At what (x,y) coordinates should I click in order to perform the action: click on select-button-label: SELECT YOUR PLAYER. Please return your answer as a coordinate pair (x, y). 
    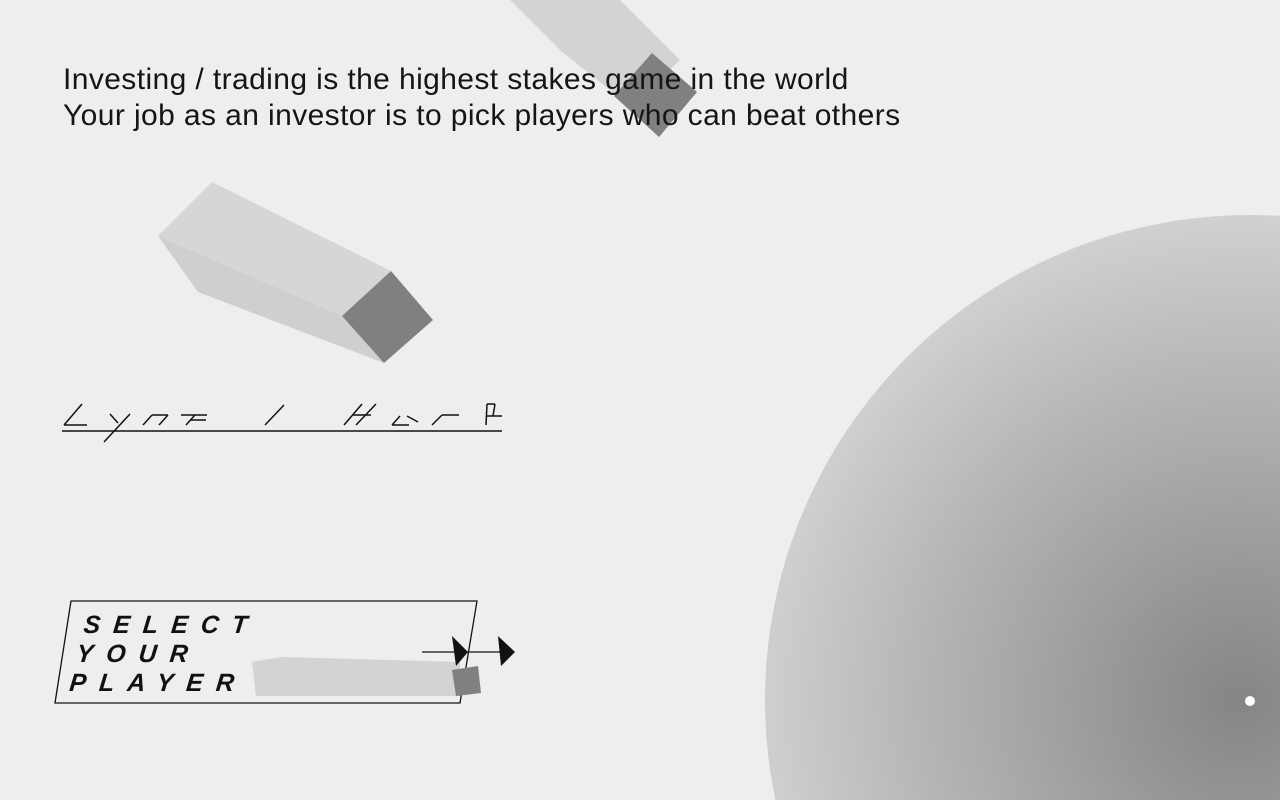
    Looking at the image, I should click on (165, 654).